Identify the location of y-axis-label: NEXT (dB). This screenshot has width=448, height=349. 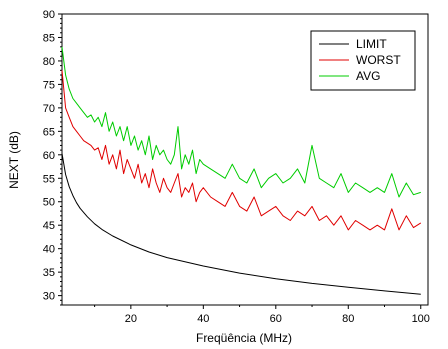
(14, 160).